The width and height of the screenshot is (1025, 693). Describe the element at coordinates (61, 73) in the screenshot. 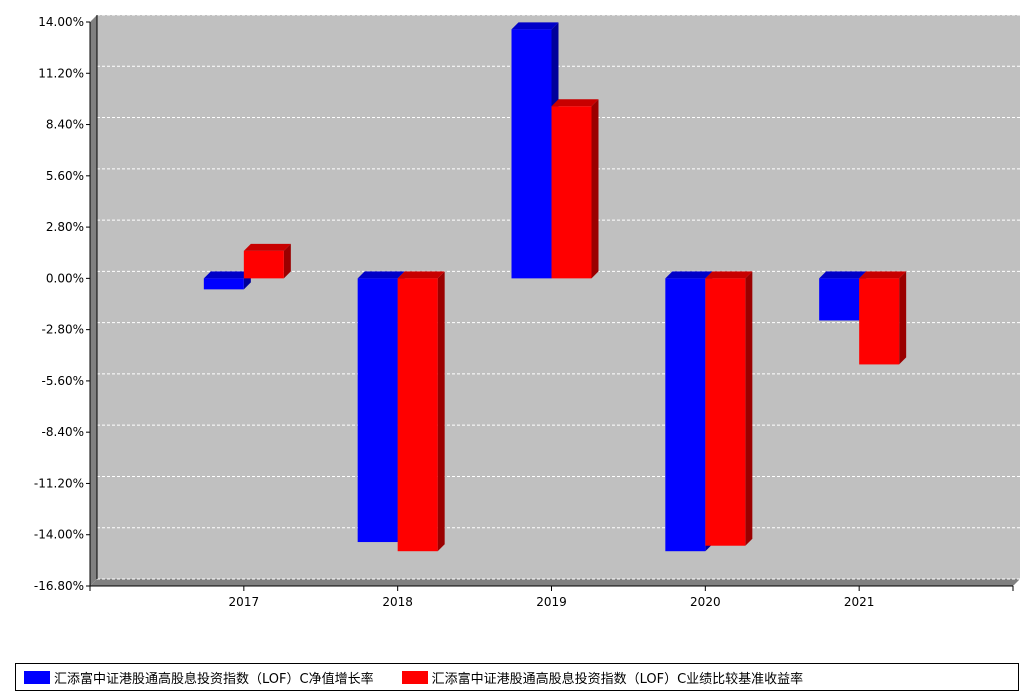

I see `y-tick-label: 11.20%` at that location.